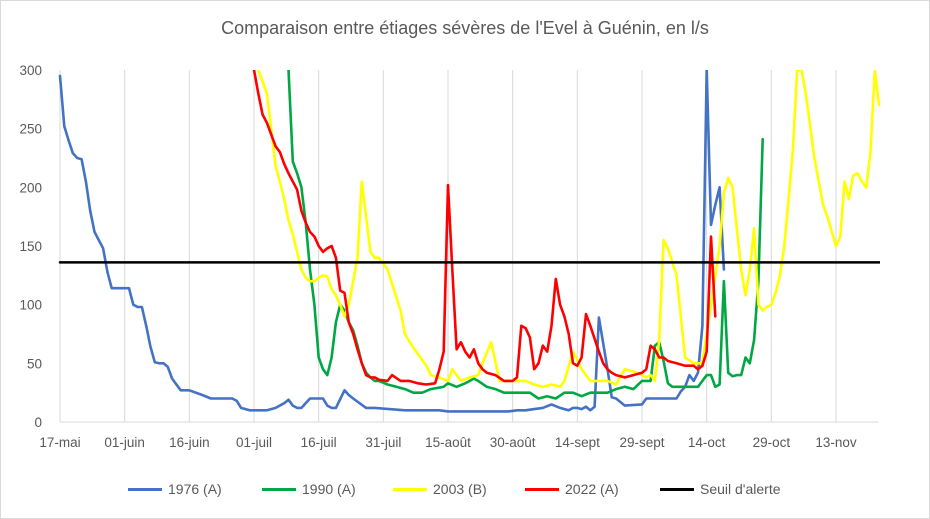  I want to click on legend-label: 1990 (A), so click(329, 489).